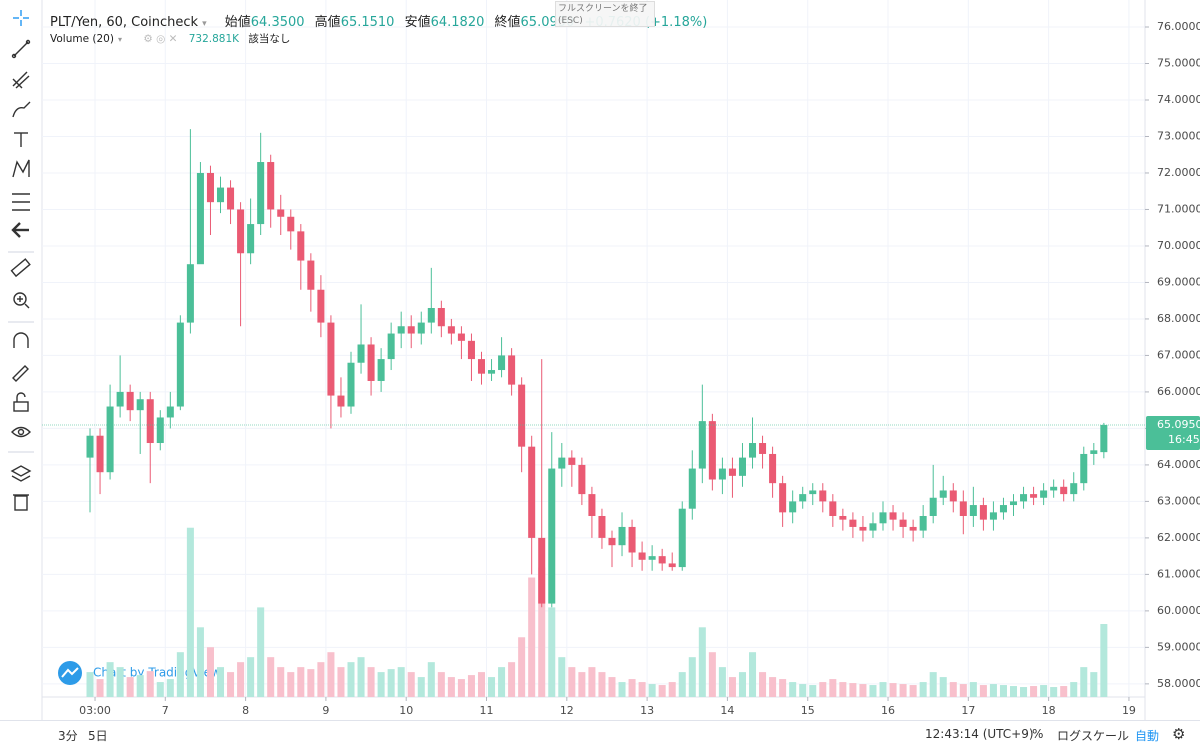 This screenshot has width=1200, height=750. Describe the element at coordinates (888, 710) in the screenshot. I see `x-tick-label: 16` at that location.